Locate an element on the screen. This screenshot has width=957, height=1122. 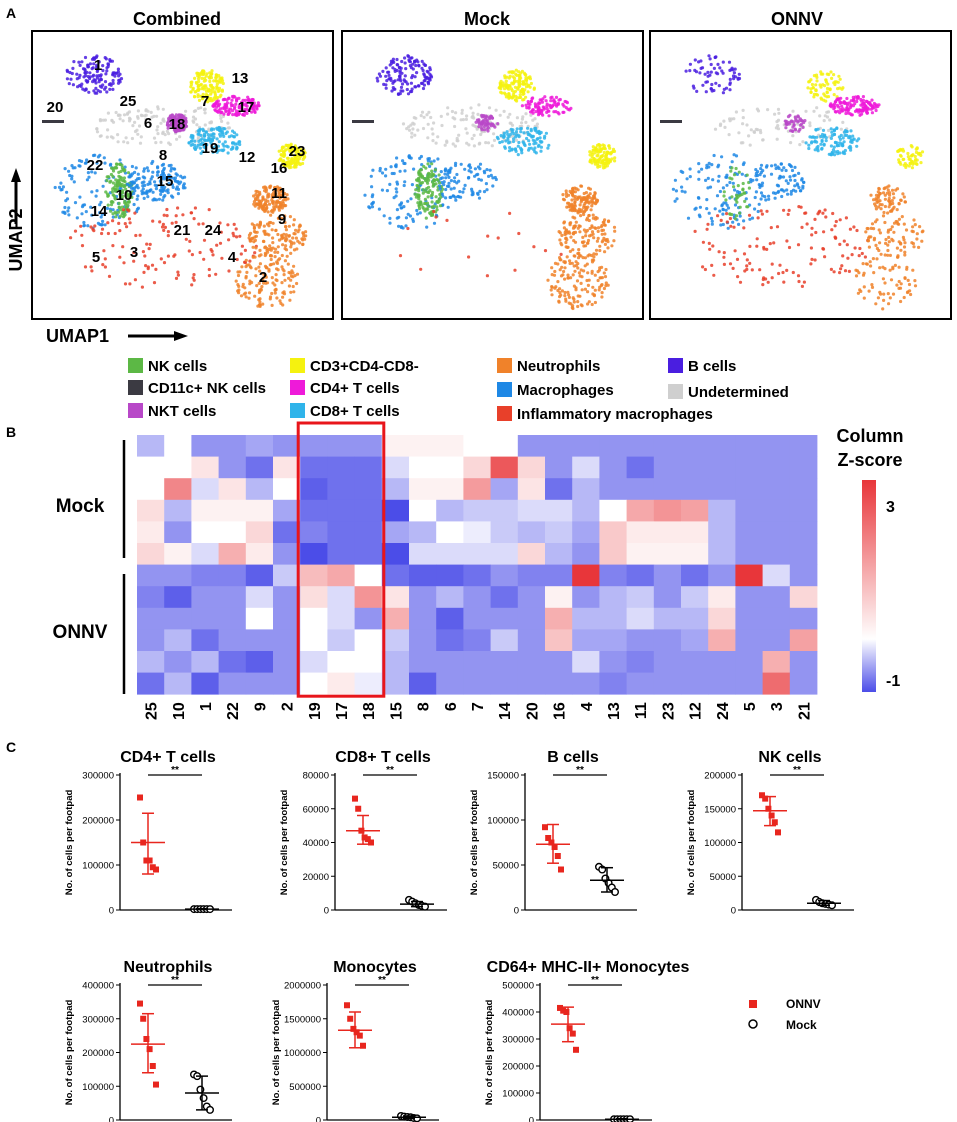
heatmap-column-label: 7 is located at coordinates (478, 706).